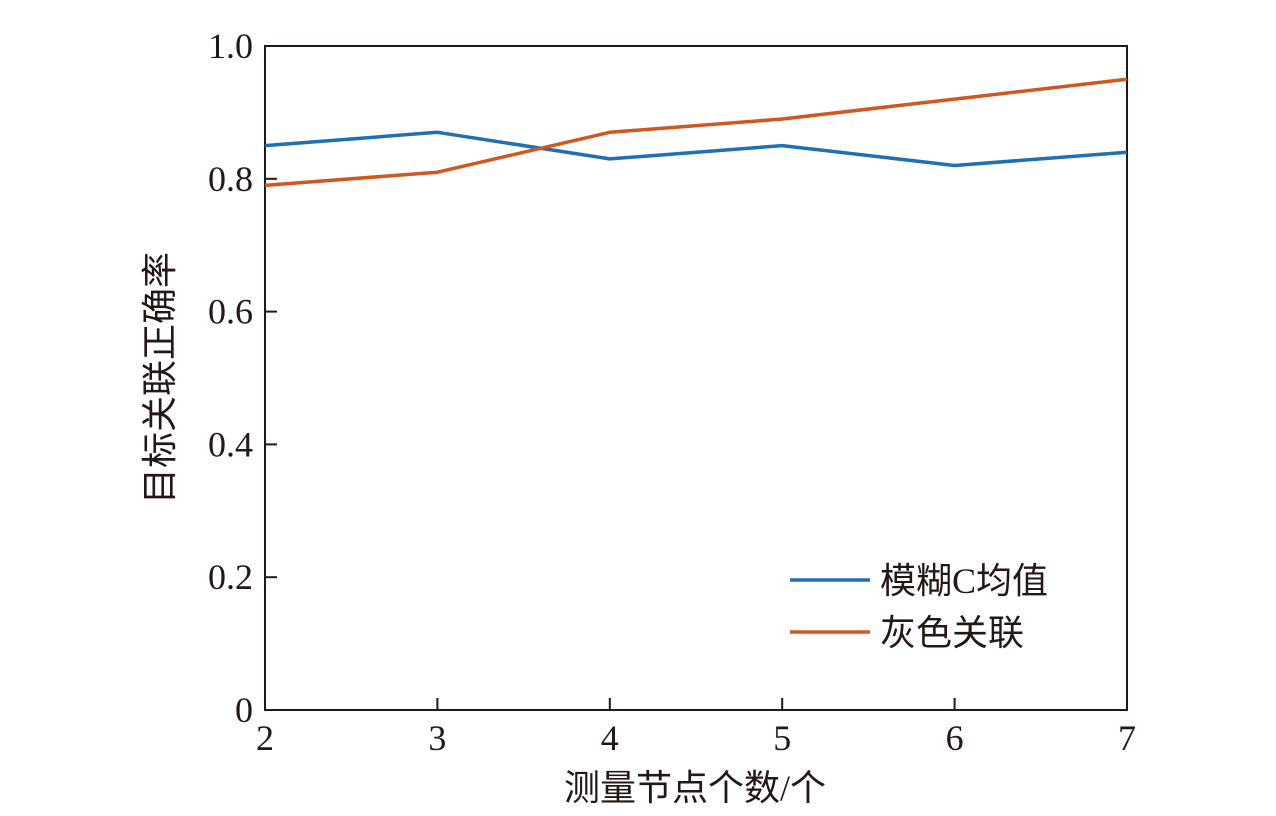 The width and height of the screenshot is (1276, 816). I want to click on x-tick-label: 4, so click(610, 738).